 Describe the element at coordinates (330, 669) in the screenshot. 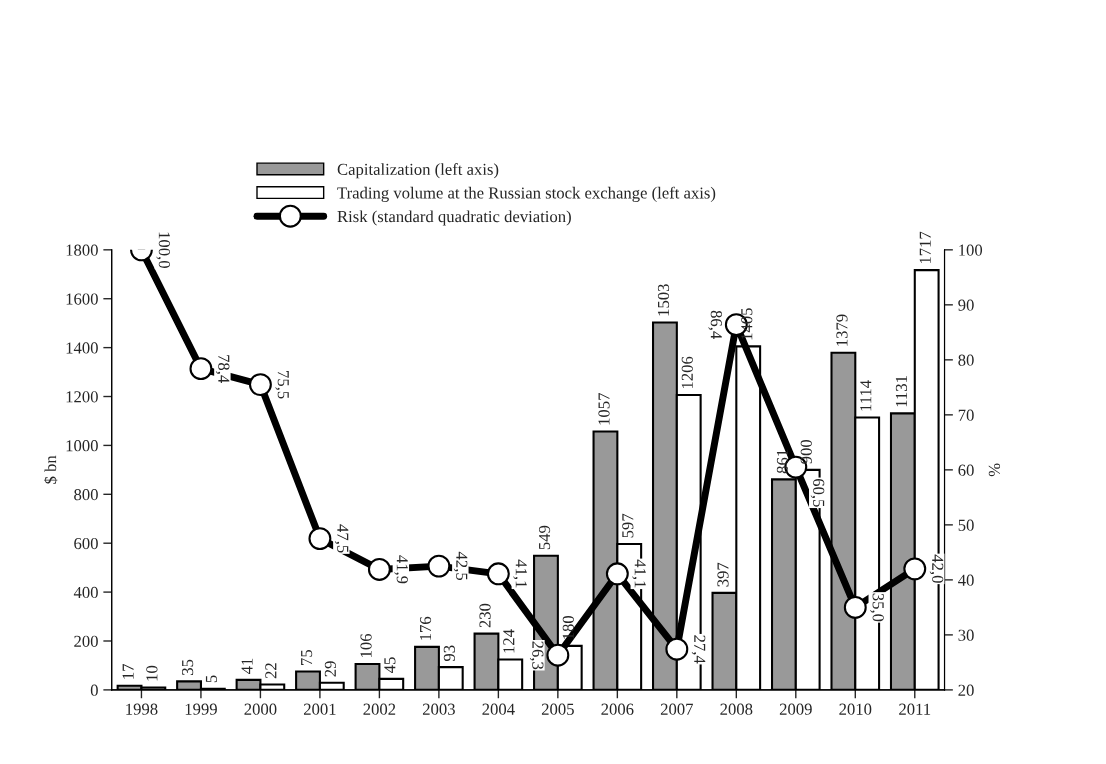

I see `data-label: 29` at that location.